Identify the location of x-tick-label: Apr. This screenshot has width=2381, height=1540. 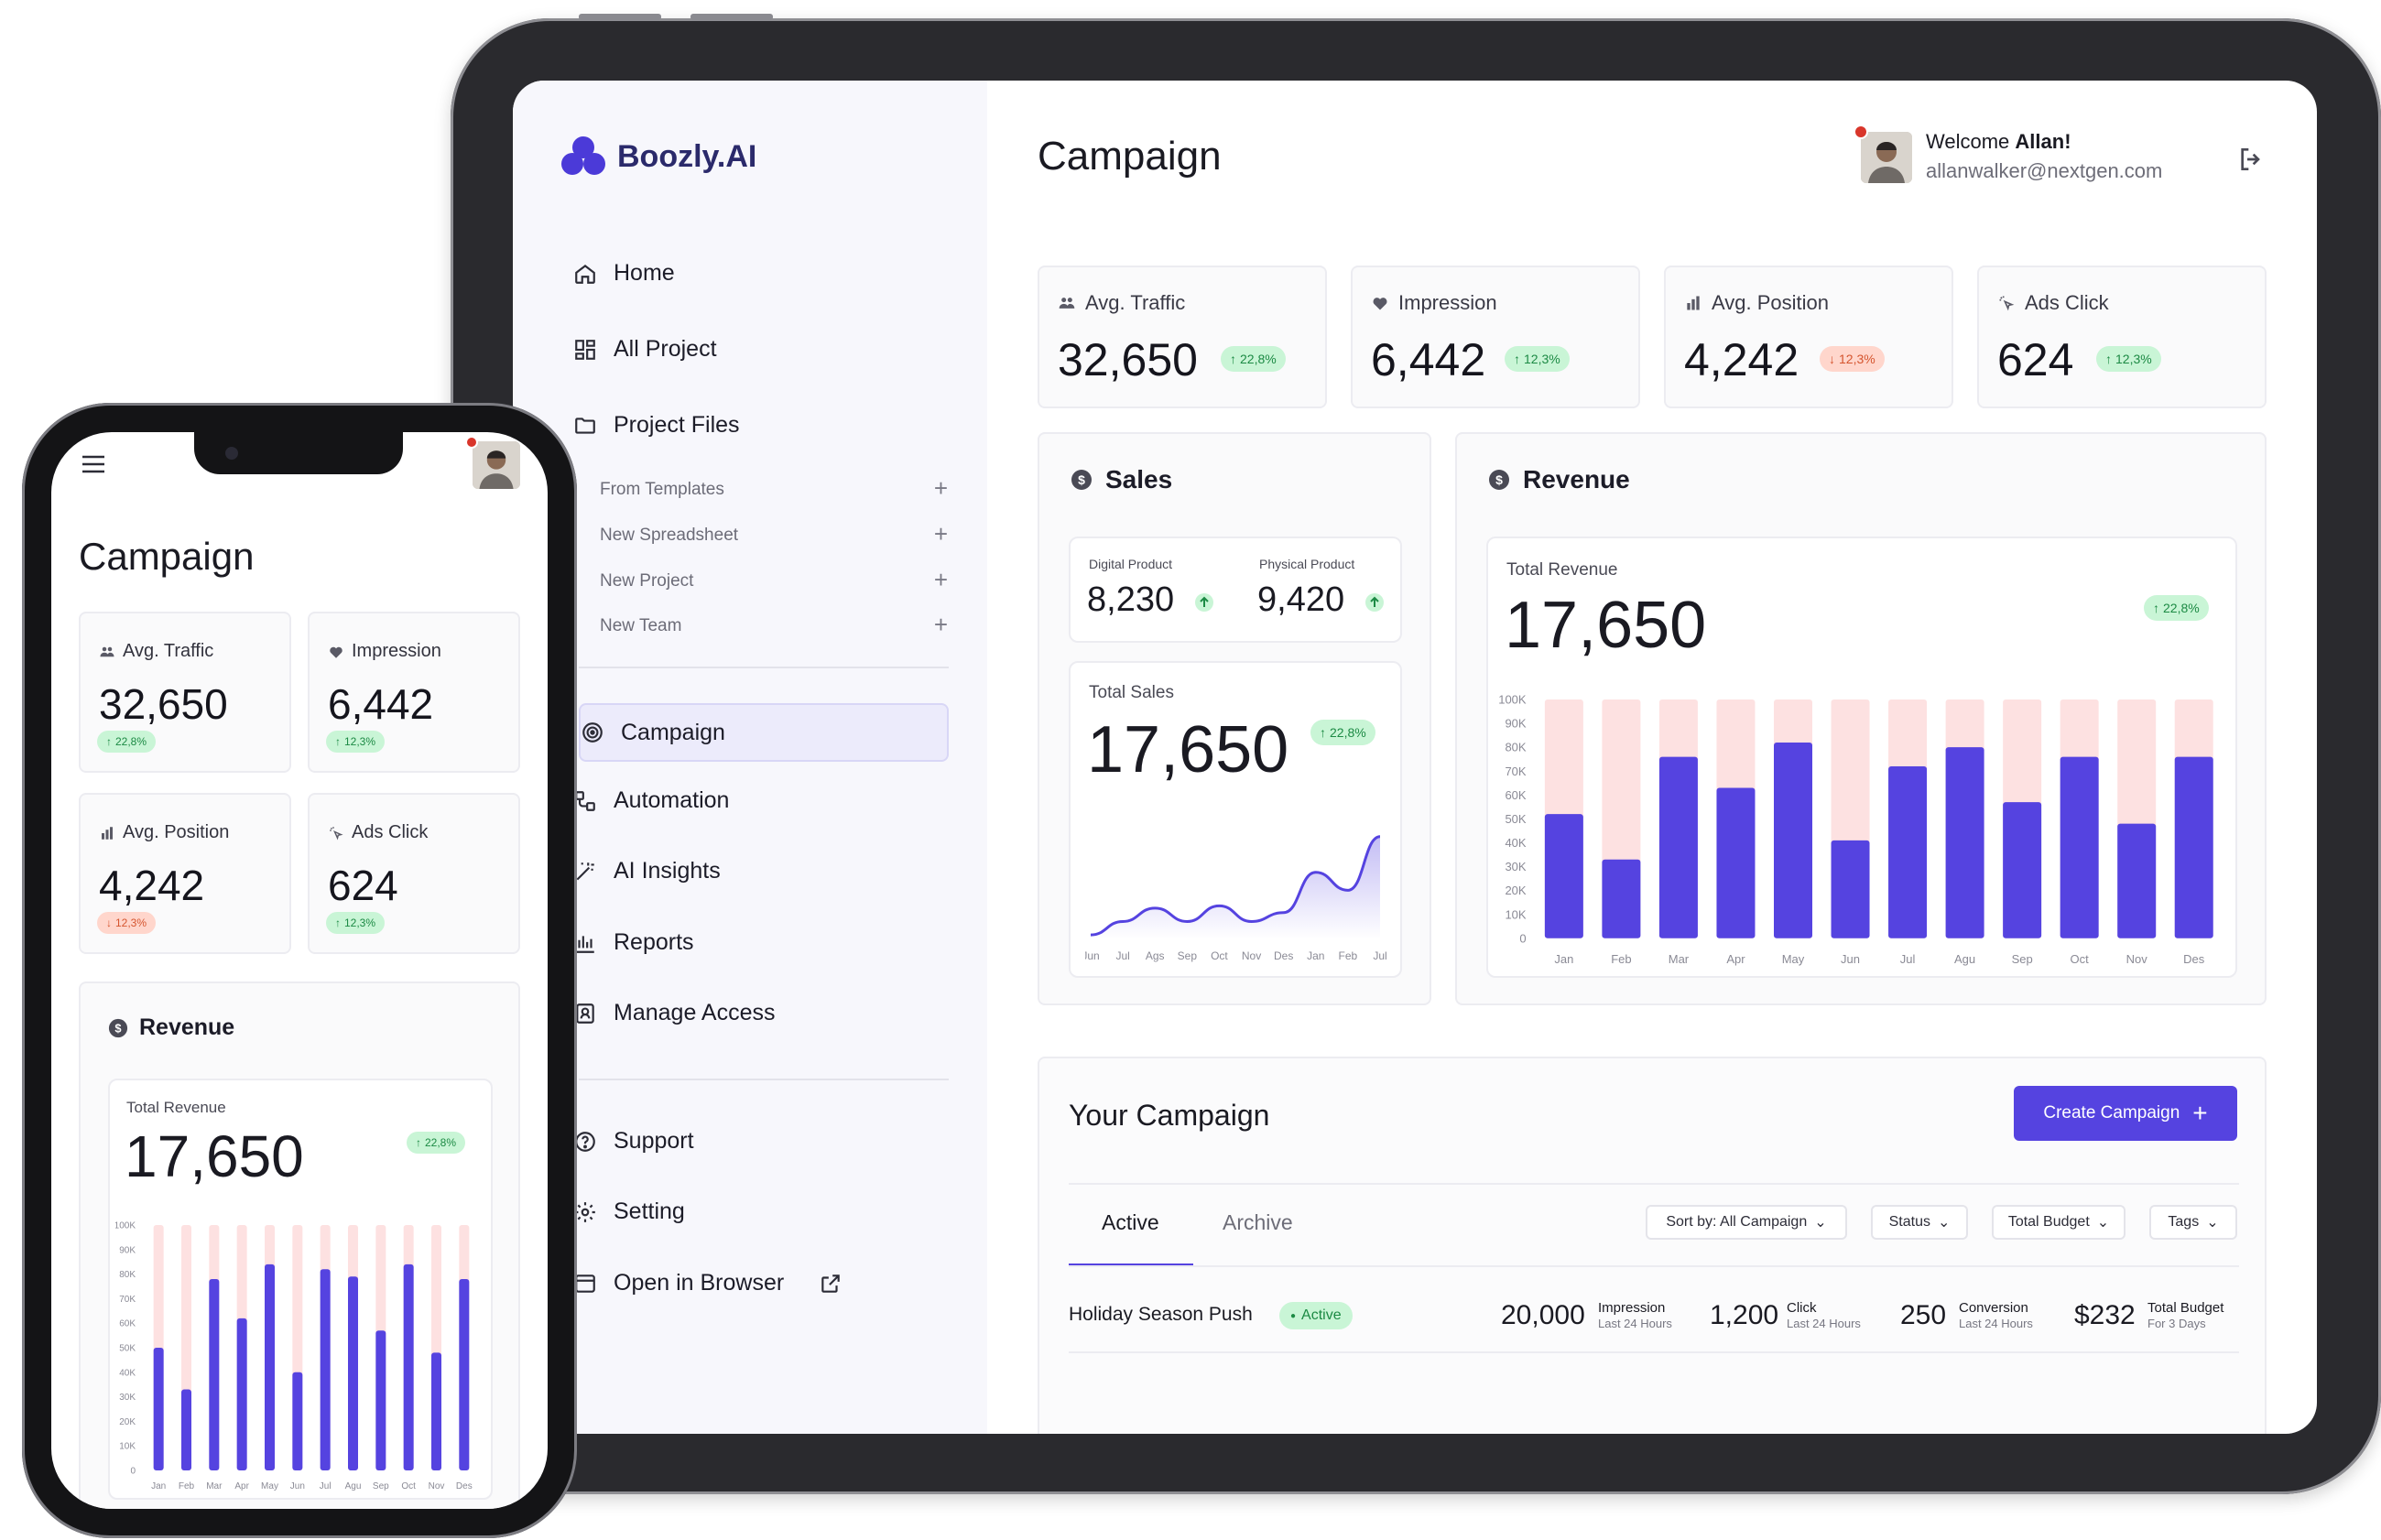
(241, 1486).